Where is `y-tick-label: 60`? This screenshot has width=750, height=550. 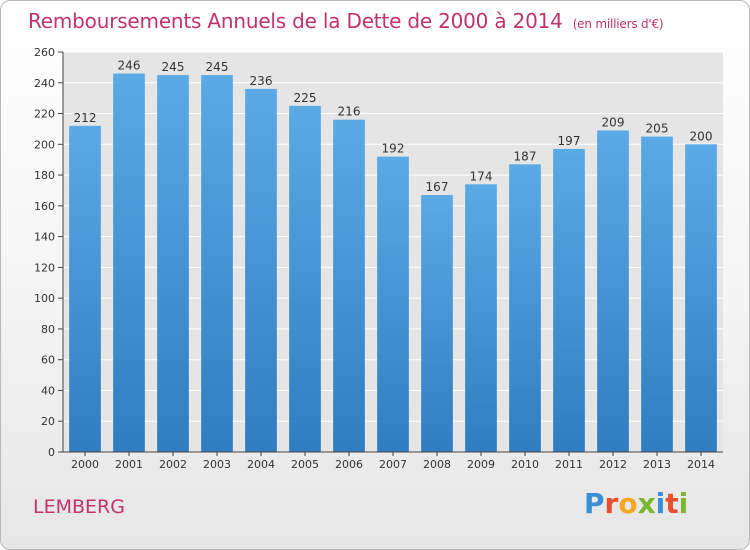 y-tick-label: 60 is located at coordinates (48, 360).